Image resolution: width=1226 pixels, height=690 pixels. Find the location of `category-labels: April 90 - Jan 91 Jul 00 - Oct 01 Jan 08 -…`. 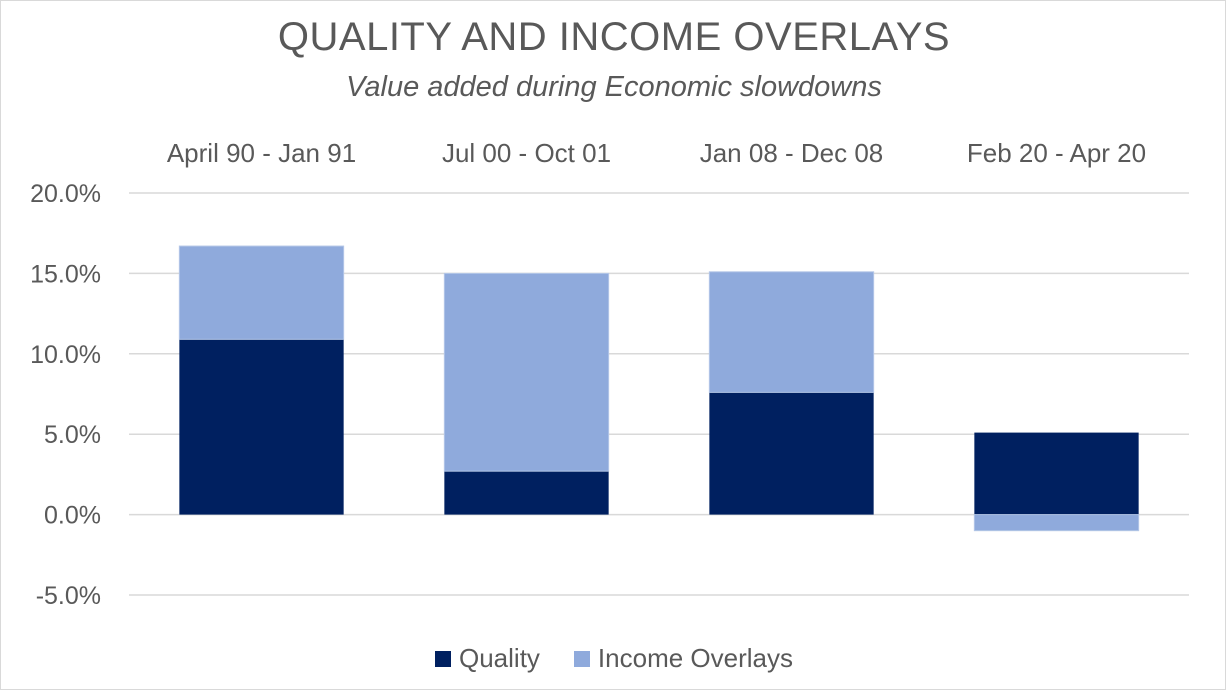

category-labels: April 90 - Jan 91 Jul 00 - Oct 01 Jan 08 -… is located at coordinates (656, 153).